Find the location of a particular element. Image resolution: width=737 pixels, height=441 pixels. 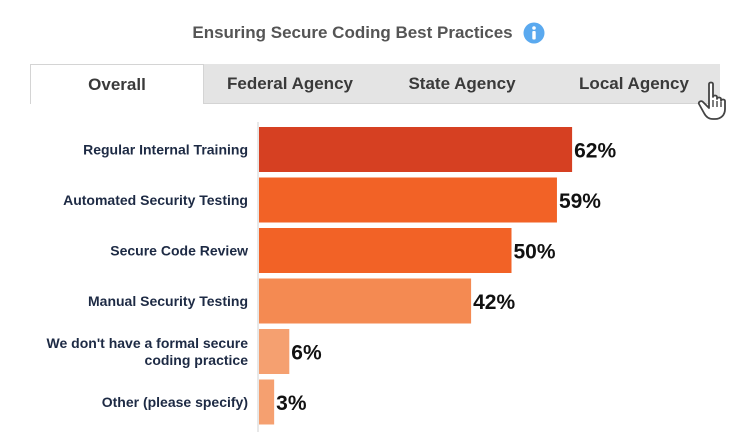

category-label-0: Regular Internal Training is located at coordinates (165, 150).